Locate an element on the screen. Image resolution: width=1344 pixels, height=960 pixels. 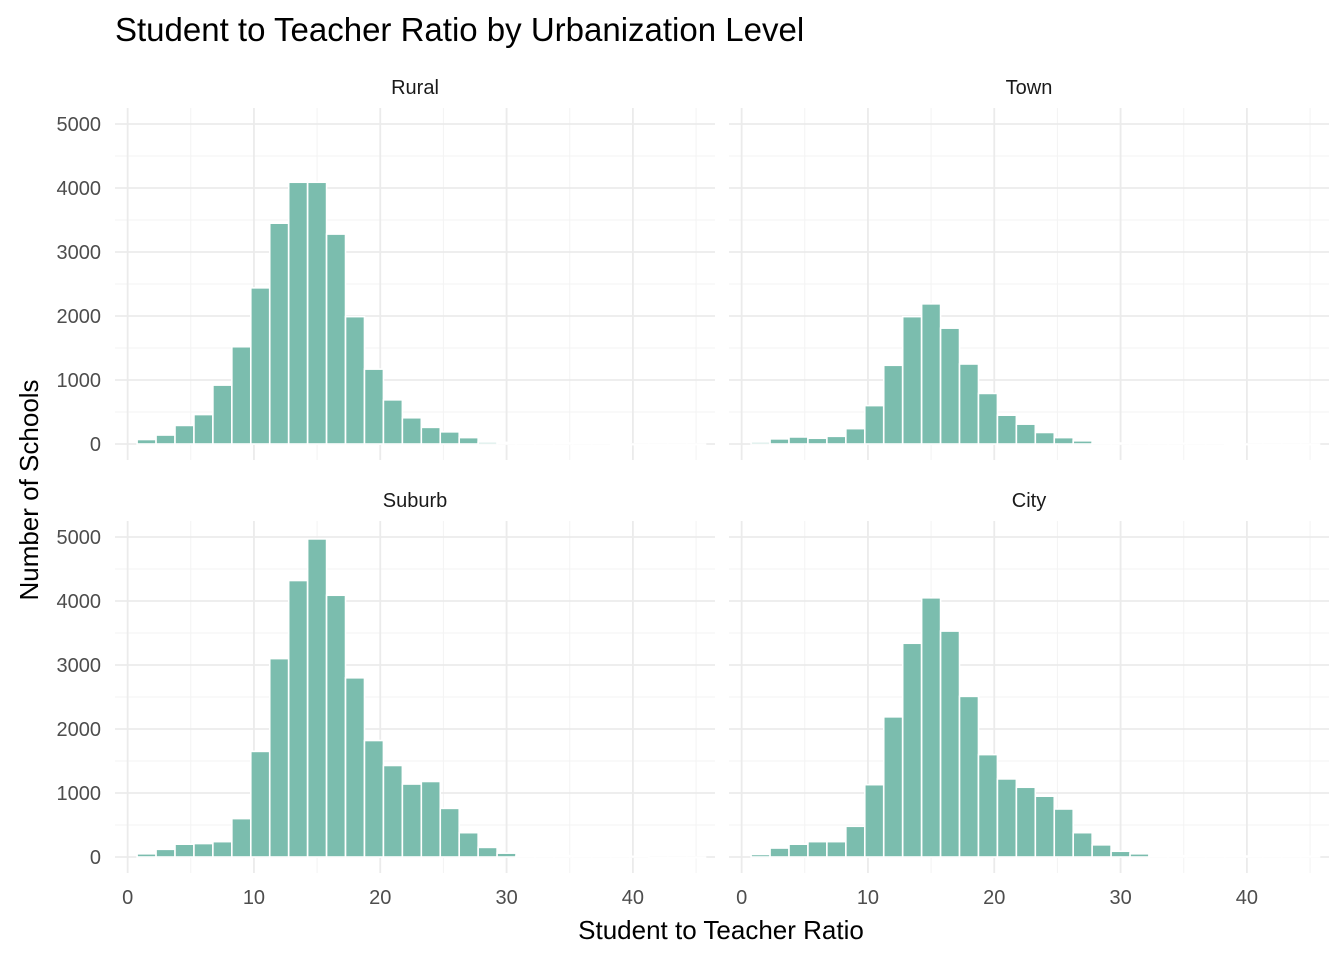
facet-label-suburb: Suburb is located at coordinates (415, 501).